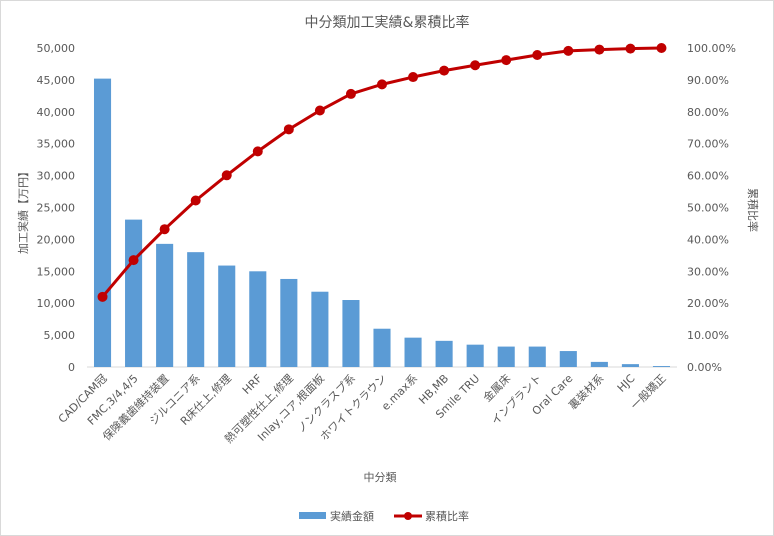 Image resolution: width=774 pixels, height=536 pixels. What do you see at coordinates (56, 303) in the screenshot?
I see `y-tick-label: 10,000` at bounding box center [56, 303].